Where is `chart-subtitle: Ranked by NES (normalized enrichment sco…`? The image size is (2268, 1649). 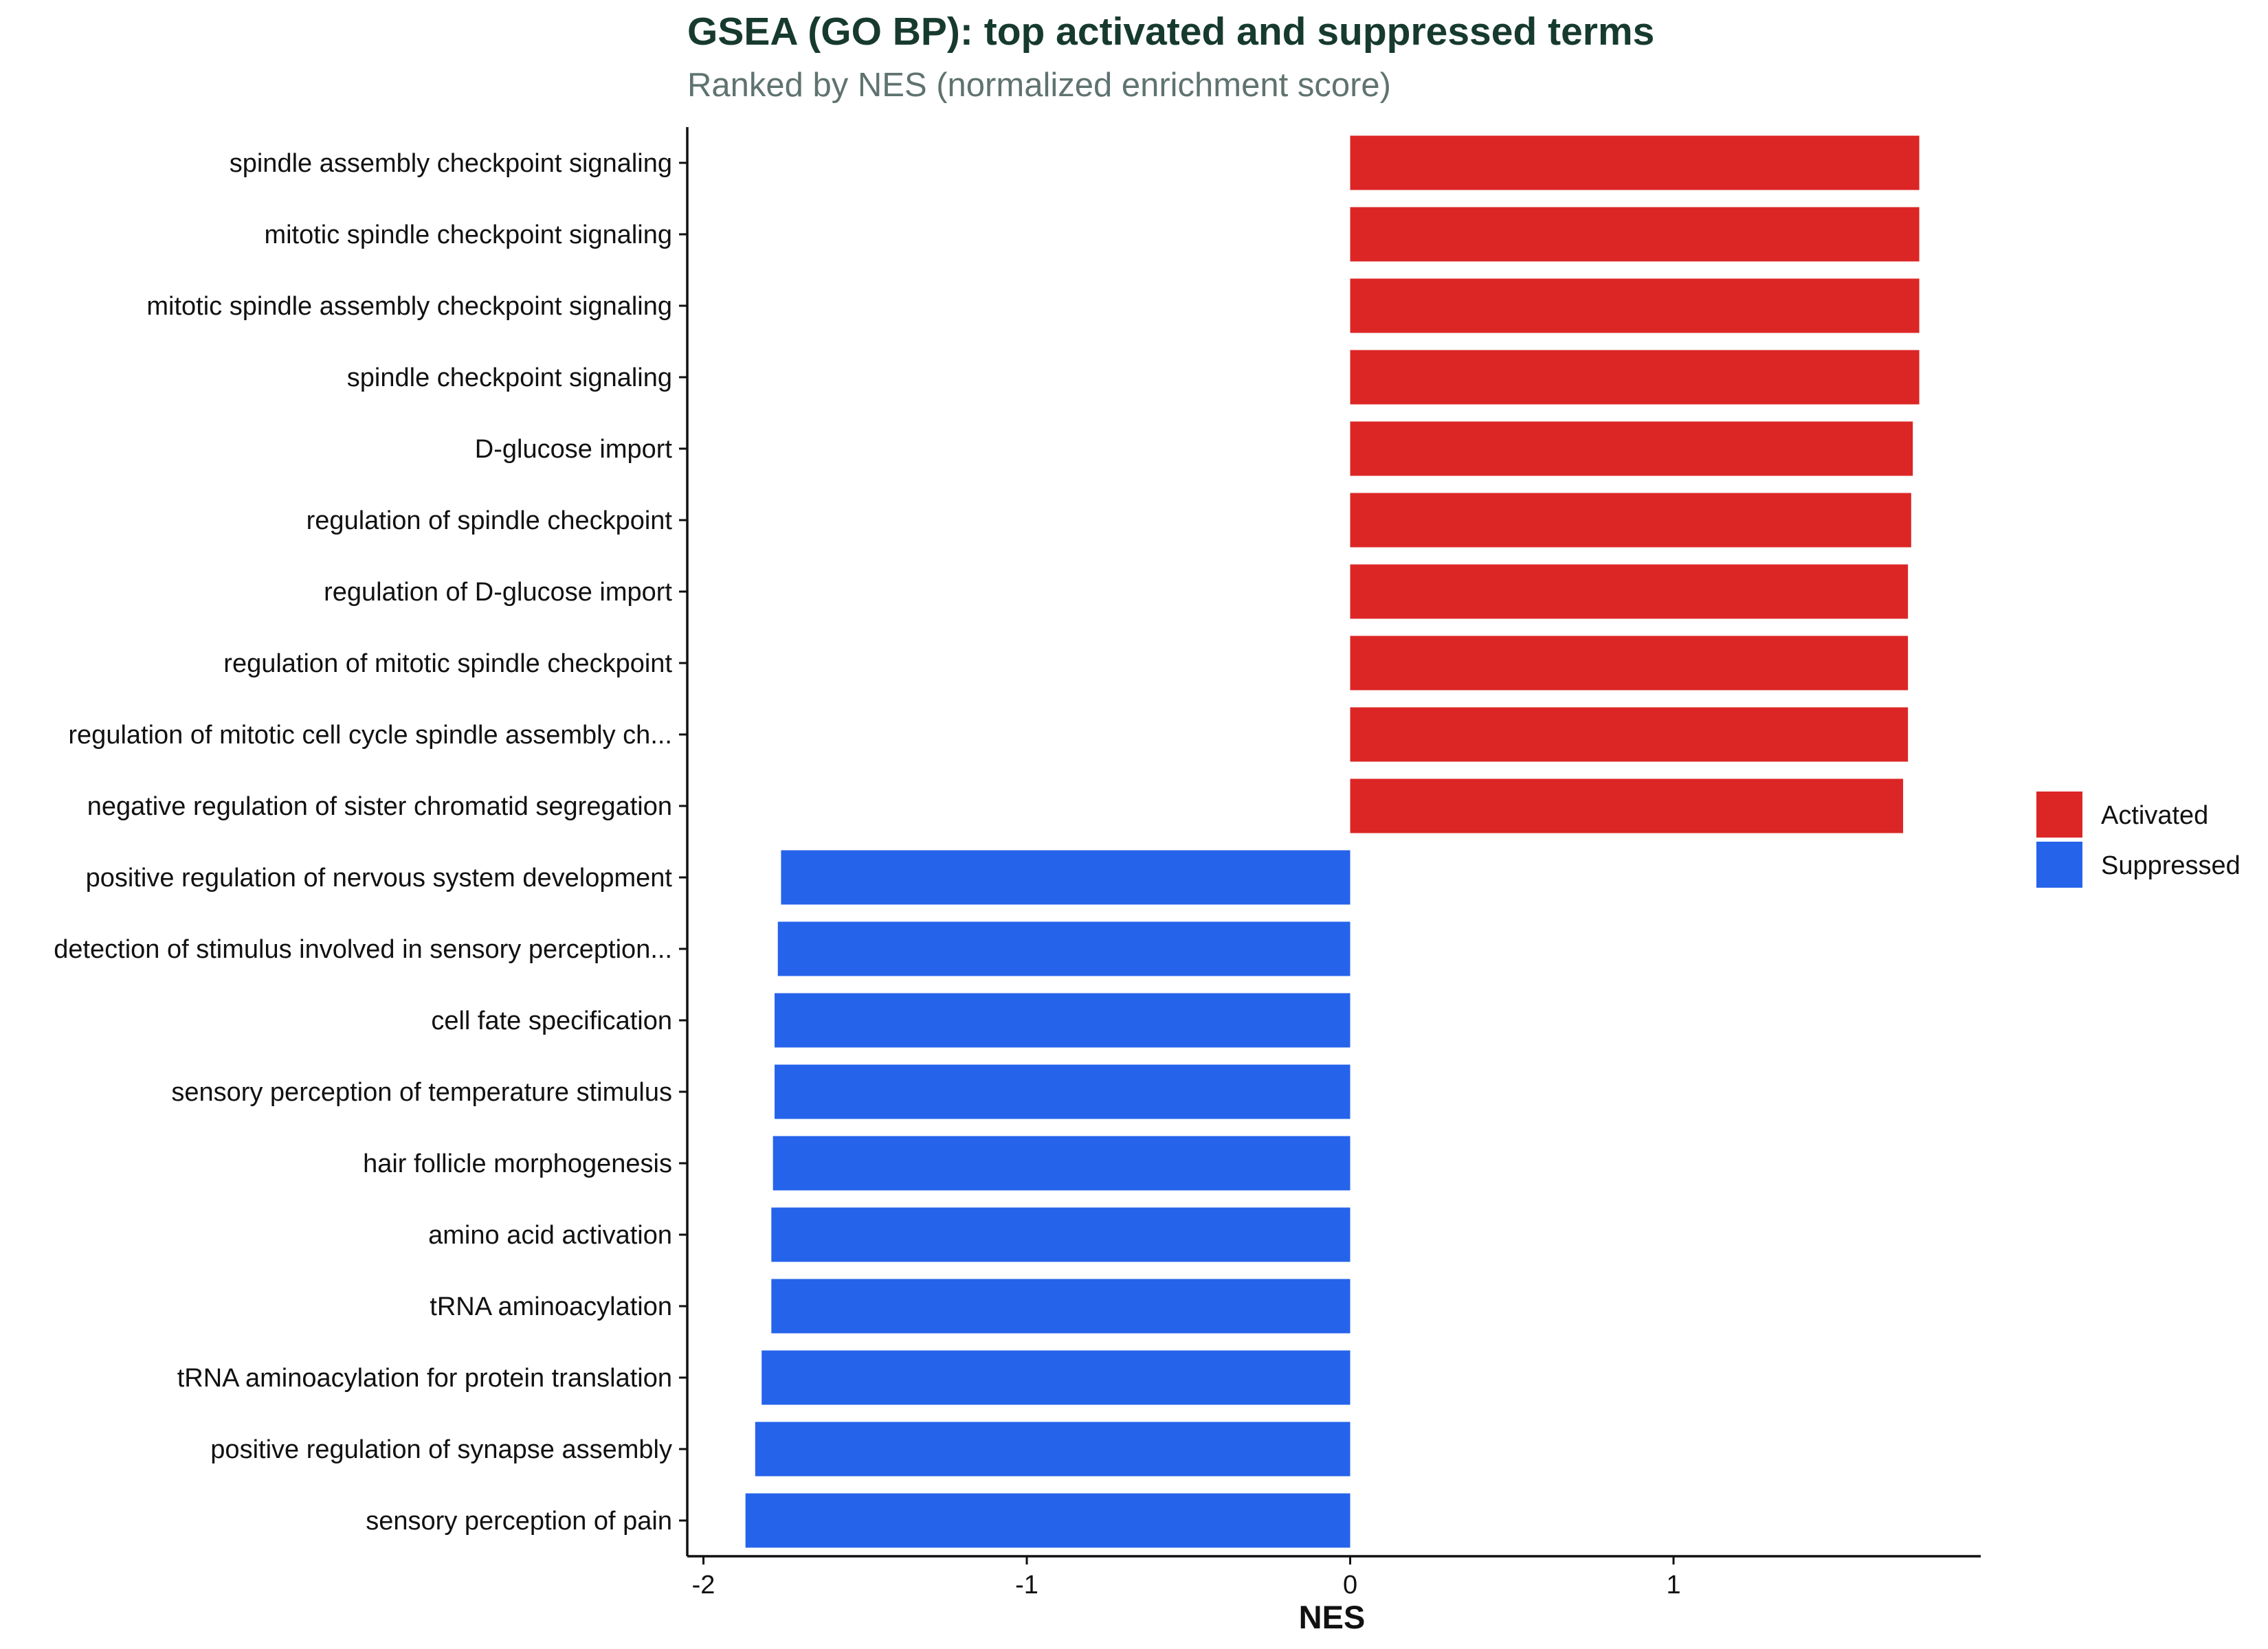 chart-subtitle: Ranked by NES (normalized enrichment sco… is located at coordinates (1039, 85).